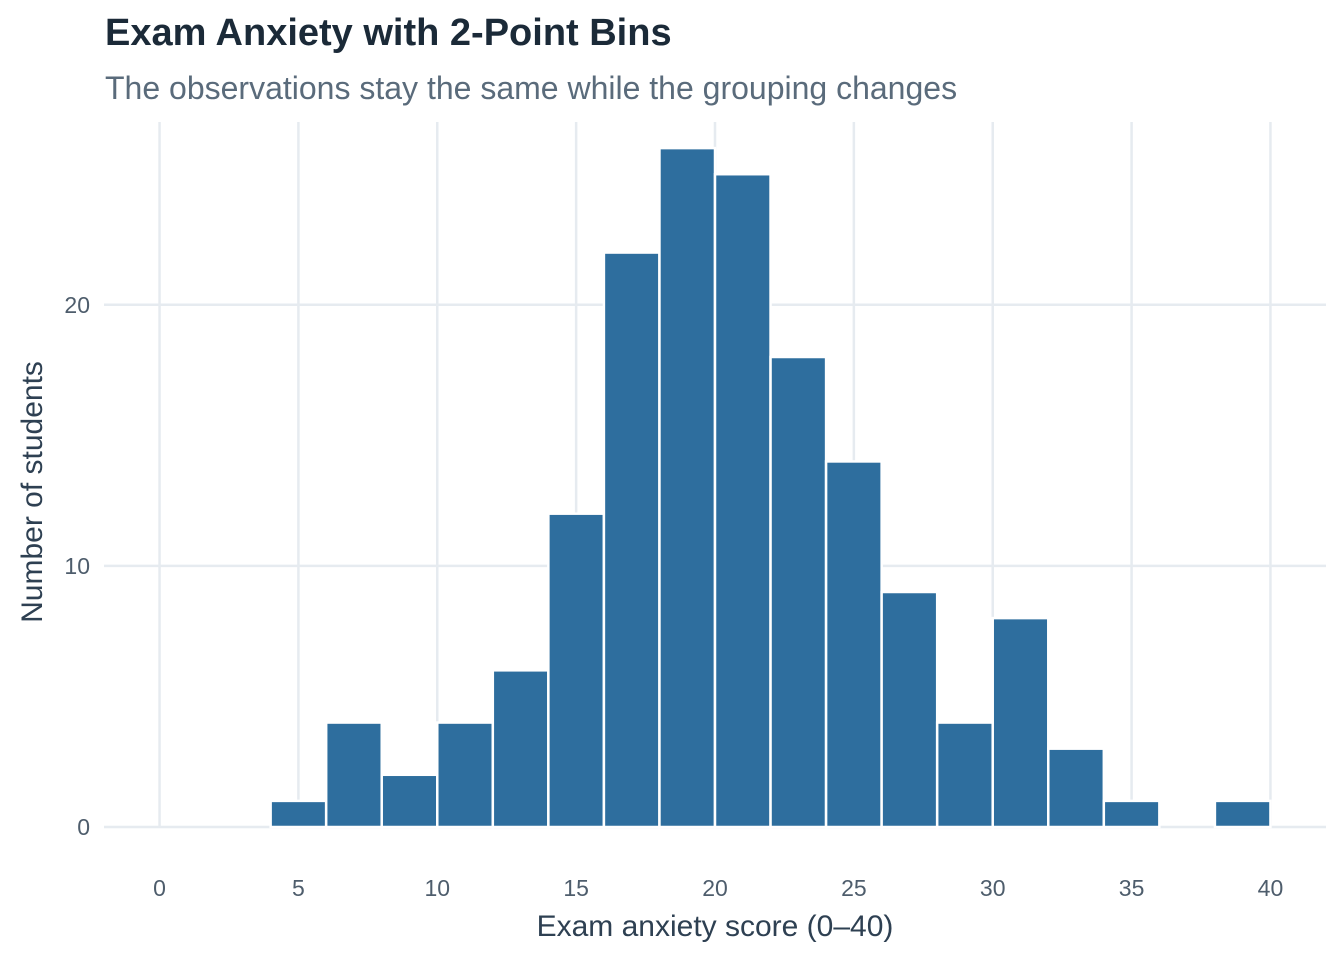 Image resolution: width=1344 pixels, height=960 pixels. I want to click on x-tick-label: 5, so click(298, 888).